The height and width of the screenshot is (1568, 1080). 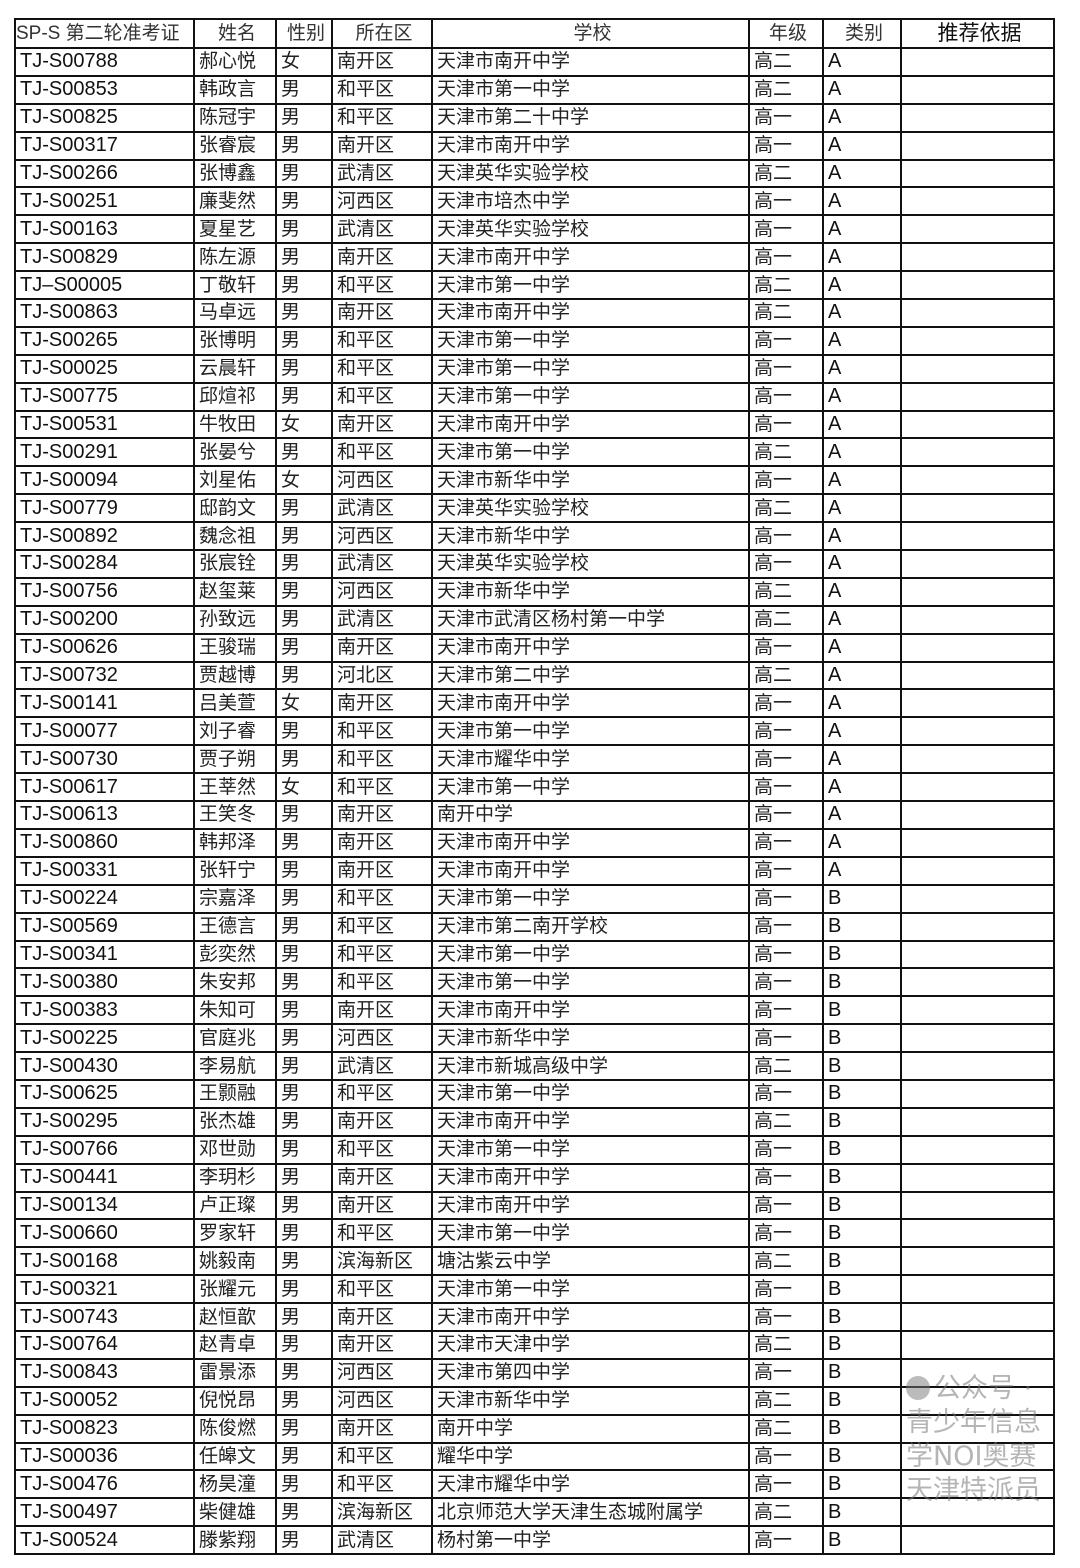 I want to click on table-row: TJ-S00775 邱煊祁男和平区 天津市第一中学 高一 A, so click(x=534, y=396).